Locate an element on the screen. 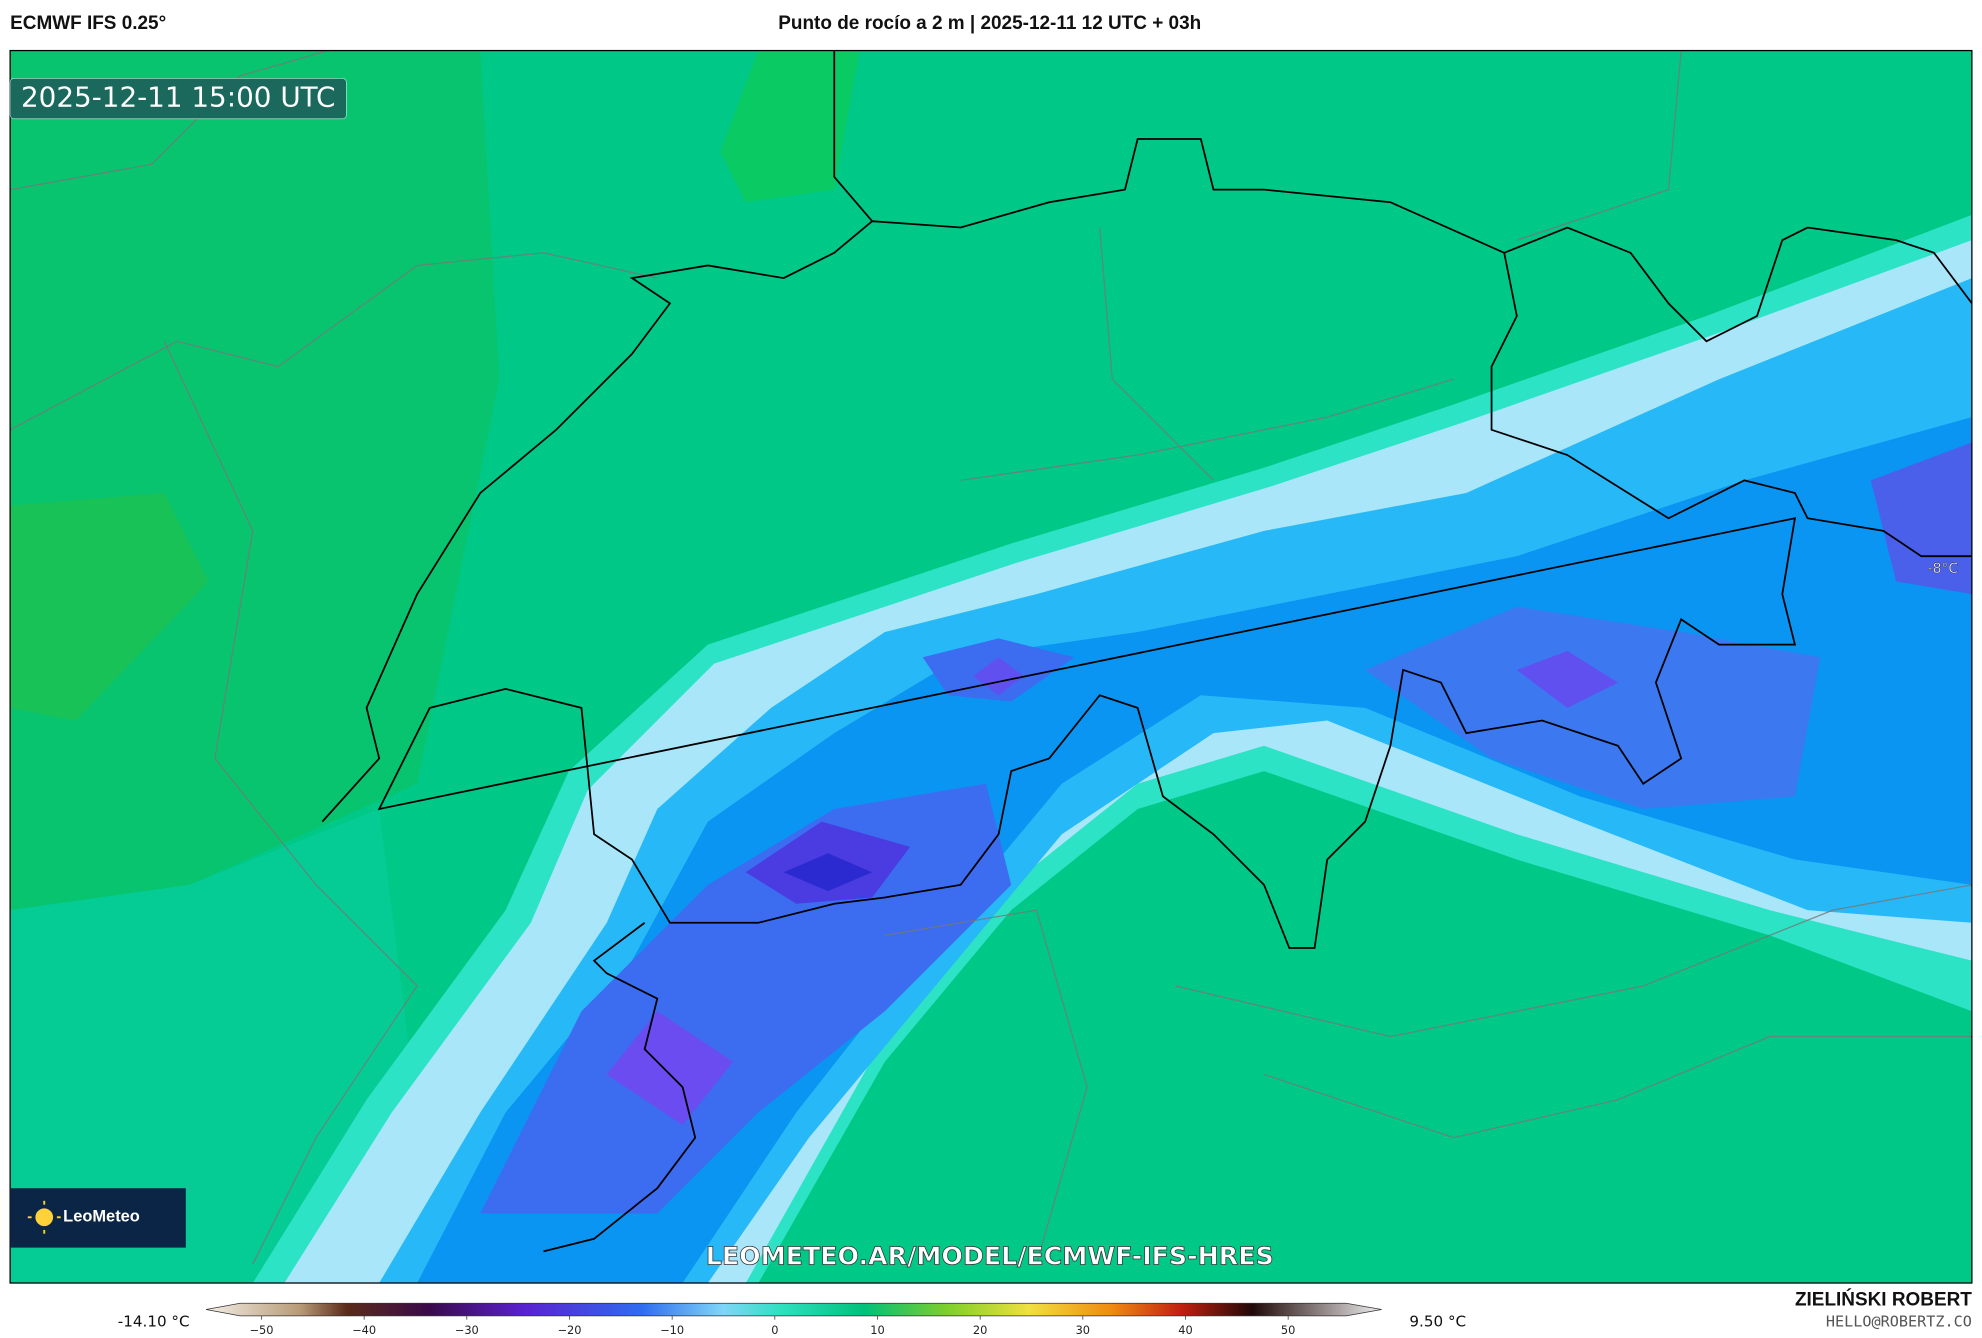 The image size is (1982, 1338). colorbar-tick-label: −20 is located at coordinates (569, 1330).